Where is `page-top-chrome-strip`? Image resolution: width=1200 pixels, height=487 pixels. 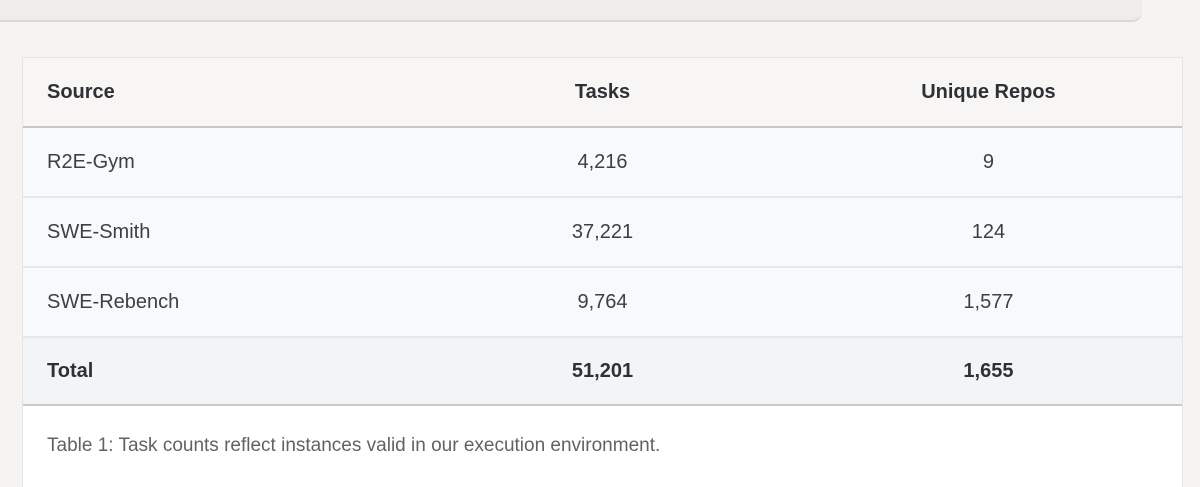 page-top-chrome-strip is located at coordinates (571, 11).